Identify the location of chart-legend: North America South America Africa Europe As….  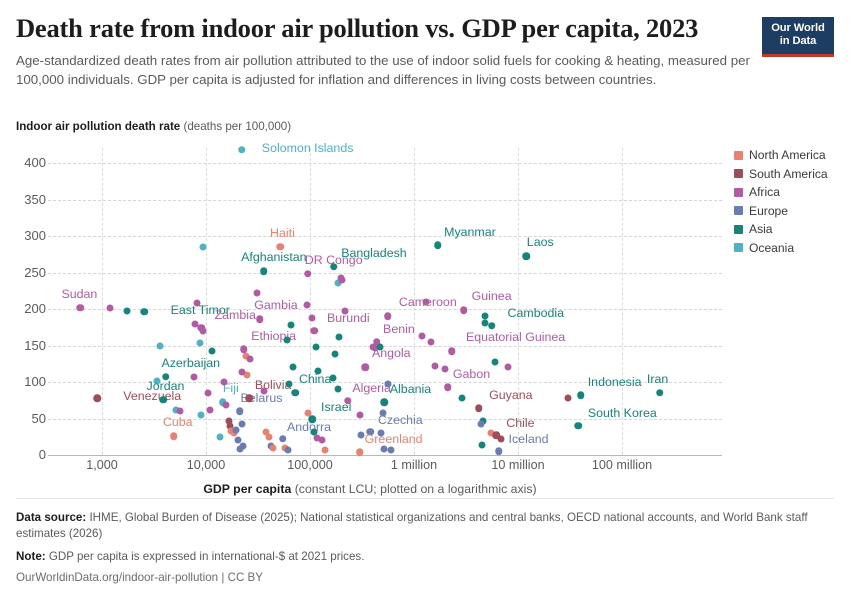
(781, 204).